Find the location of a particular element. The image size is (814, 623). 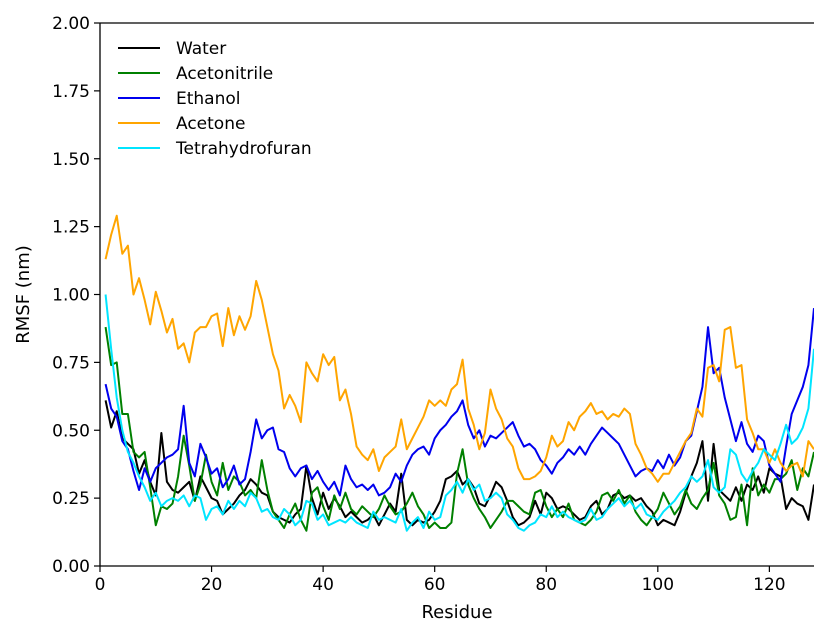

y-tick-label: 1.75 is located at coordinates (71, 92).